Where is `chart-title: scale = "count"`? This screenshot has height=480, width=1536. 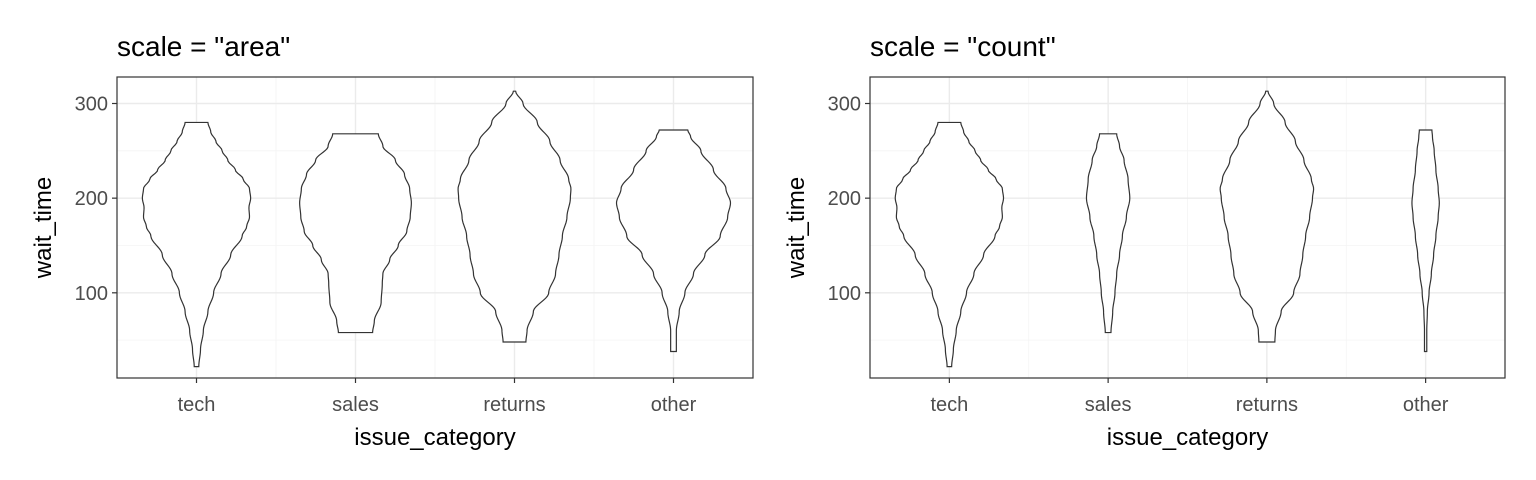
chart-title: scale = "count" is located at coordinates (963, 46).